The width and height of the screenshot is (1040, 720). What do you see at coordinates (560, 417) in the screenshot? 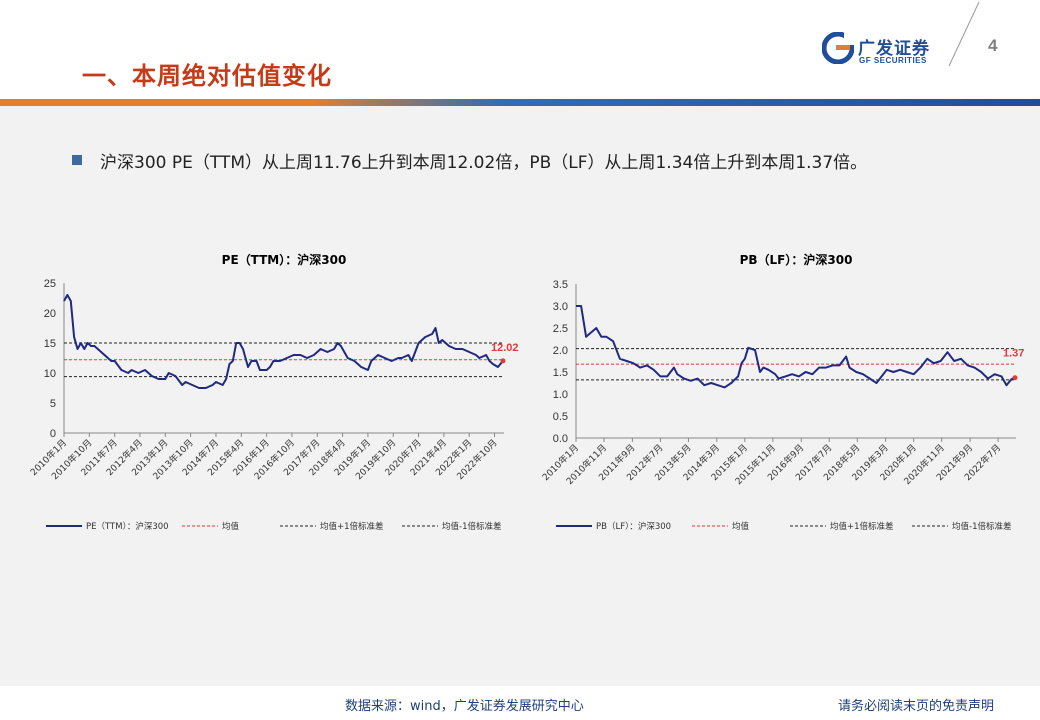
I see `y-tick-label: 0.5` at bounding box center [560, 417].